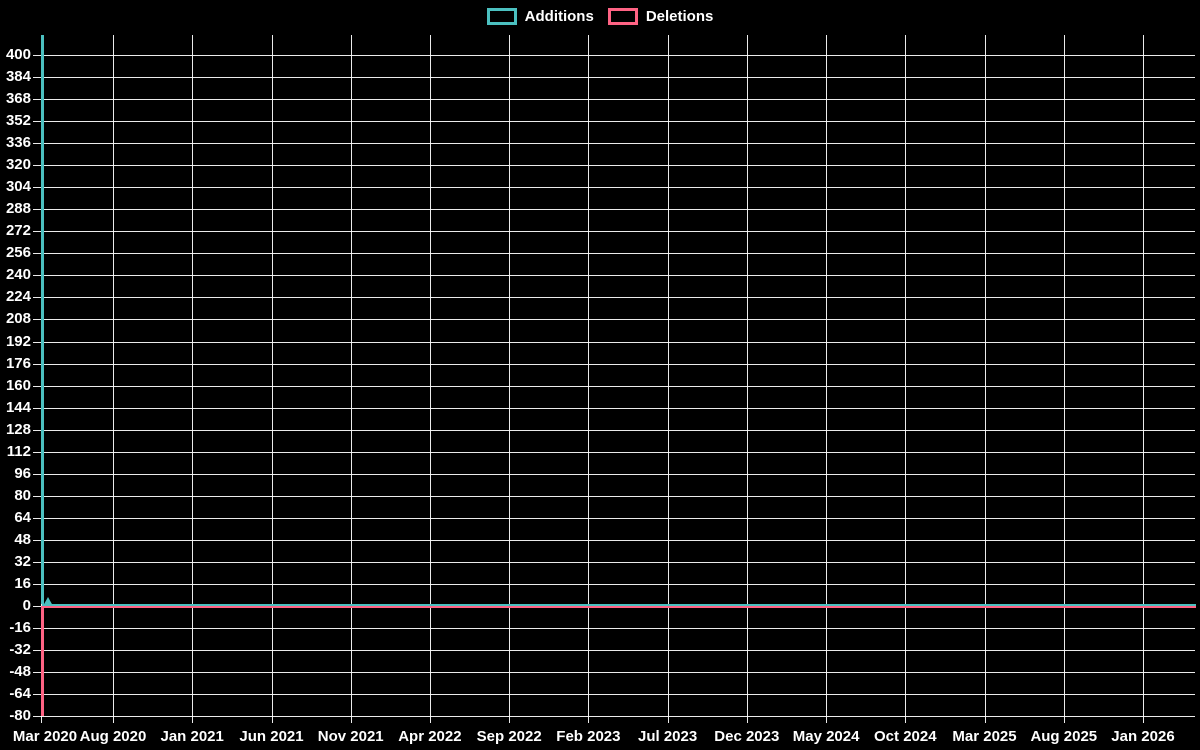 The height and width of the screenshot is (750, 1200). What do you see at coordinates (18, 231) in the screenshot?
I see `y-tick-label: 272` at bounding box center [18, 231].